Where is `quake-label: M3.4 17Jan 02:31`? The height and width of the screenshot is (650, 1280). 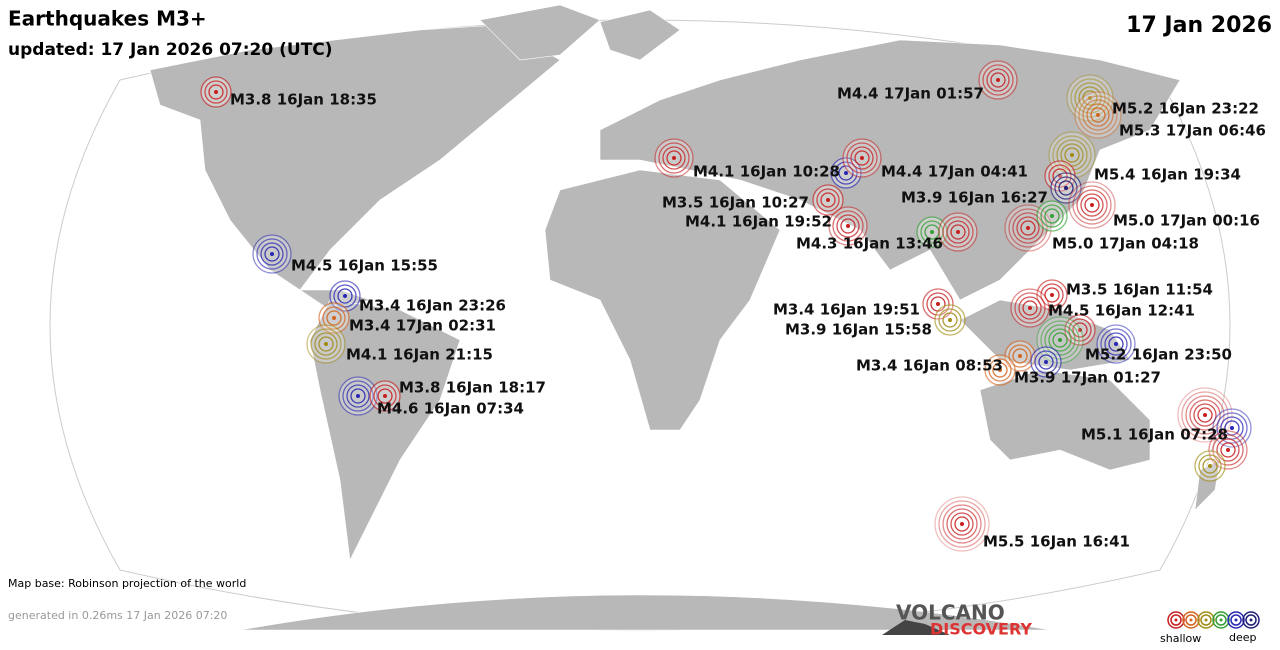
quake-label: M3.4 17Jan 02:31 is located at coordinates (422, 326).